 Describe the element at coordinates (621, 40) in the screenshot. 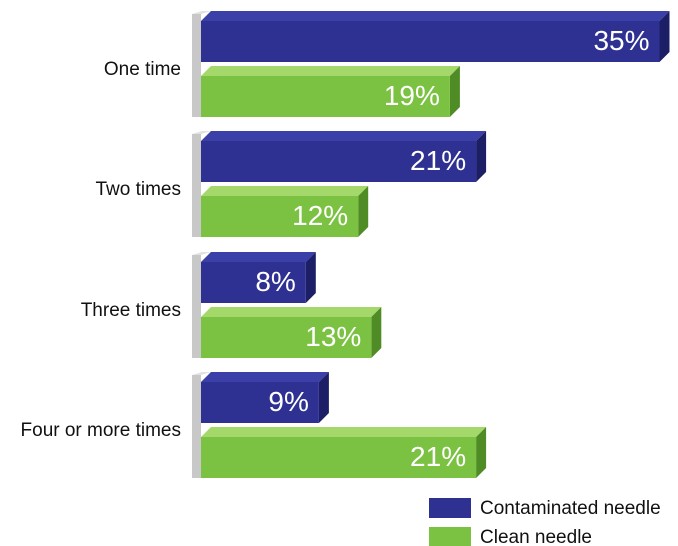

I see `value-label: 35%` at that location.